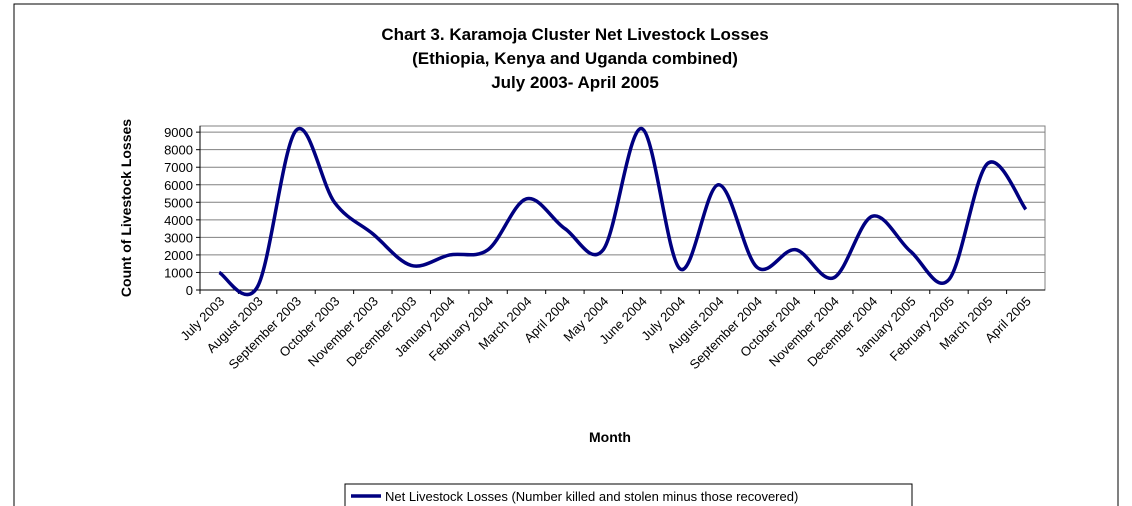 This screenshot has height=506, width=1132. Describe the element at coordinates (178, 150) in the screenshot. I see `y-tick-label: 8000` at that location.